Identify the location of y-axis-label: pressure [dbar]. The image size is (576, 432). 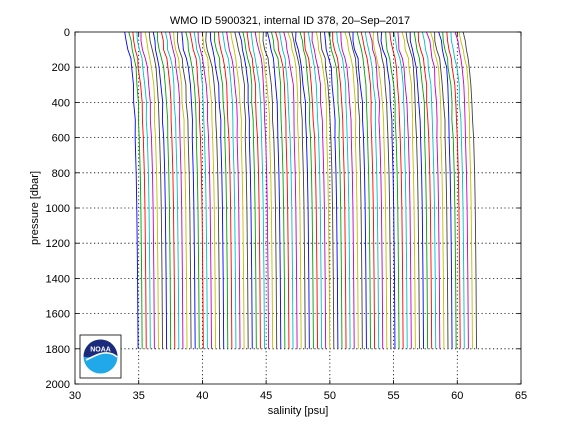
(35, 208).